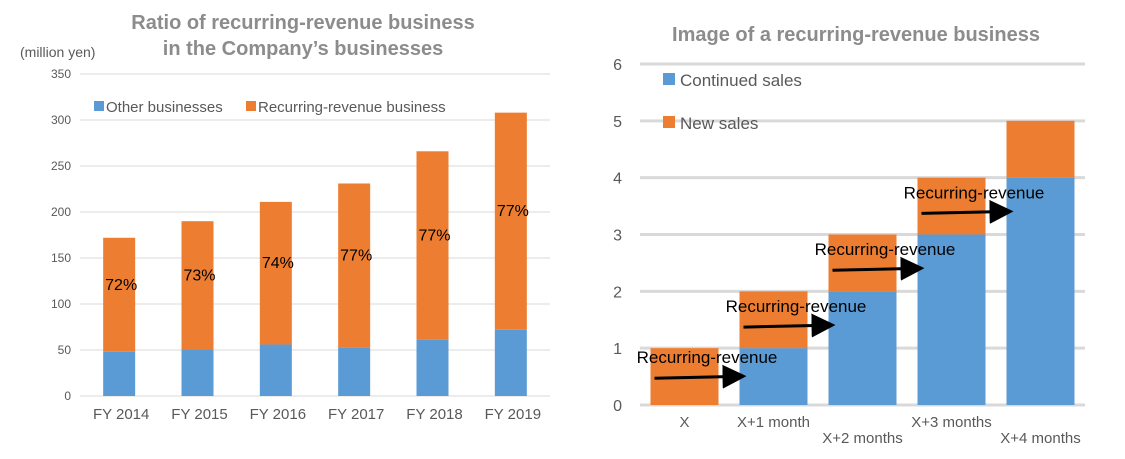 The image size is (1125, 459). What do you see at coordinates (61, 74) in the screenshot?
I see `y-tick-label: 350` at bounding box center [61, 74].